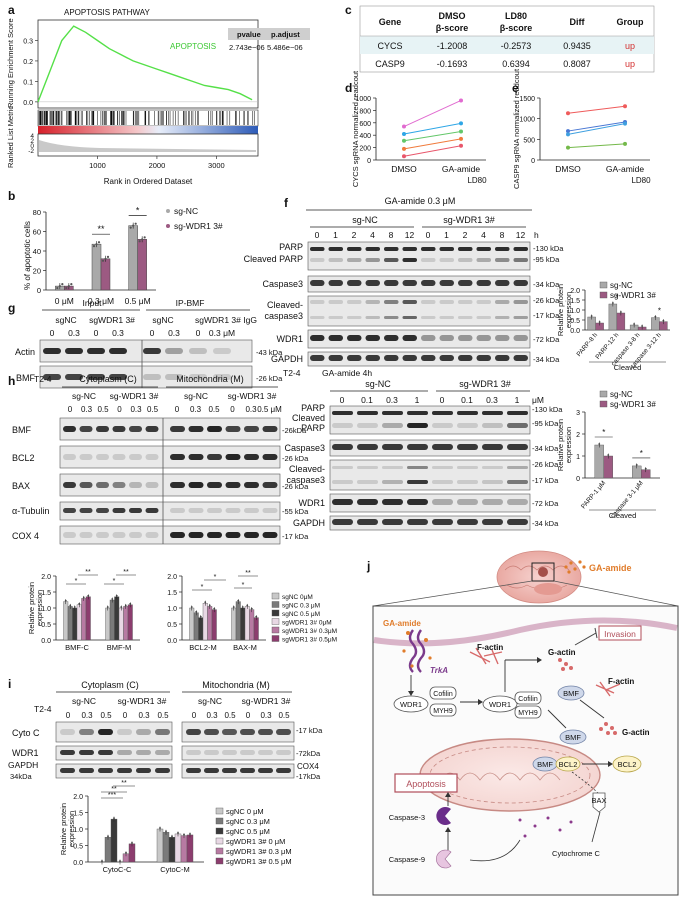 This screenshot has width=685, height=905. I want to click on blot-f2-cell-line: T2-4, so click(292, 373).